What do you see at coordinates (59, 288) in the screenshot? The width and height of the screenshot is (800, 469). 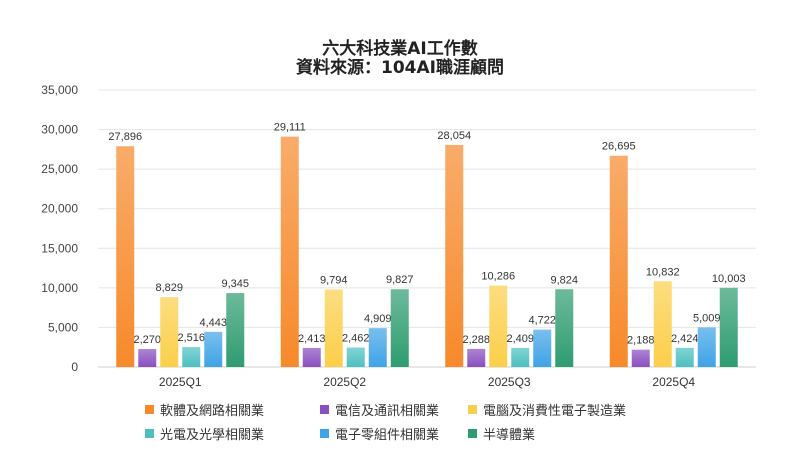 I see `y-tick-label: 10,000` at bounding box center [59, 288].